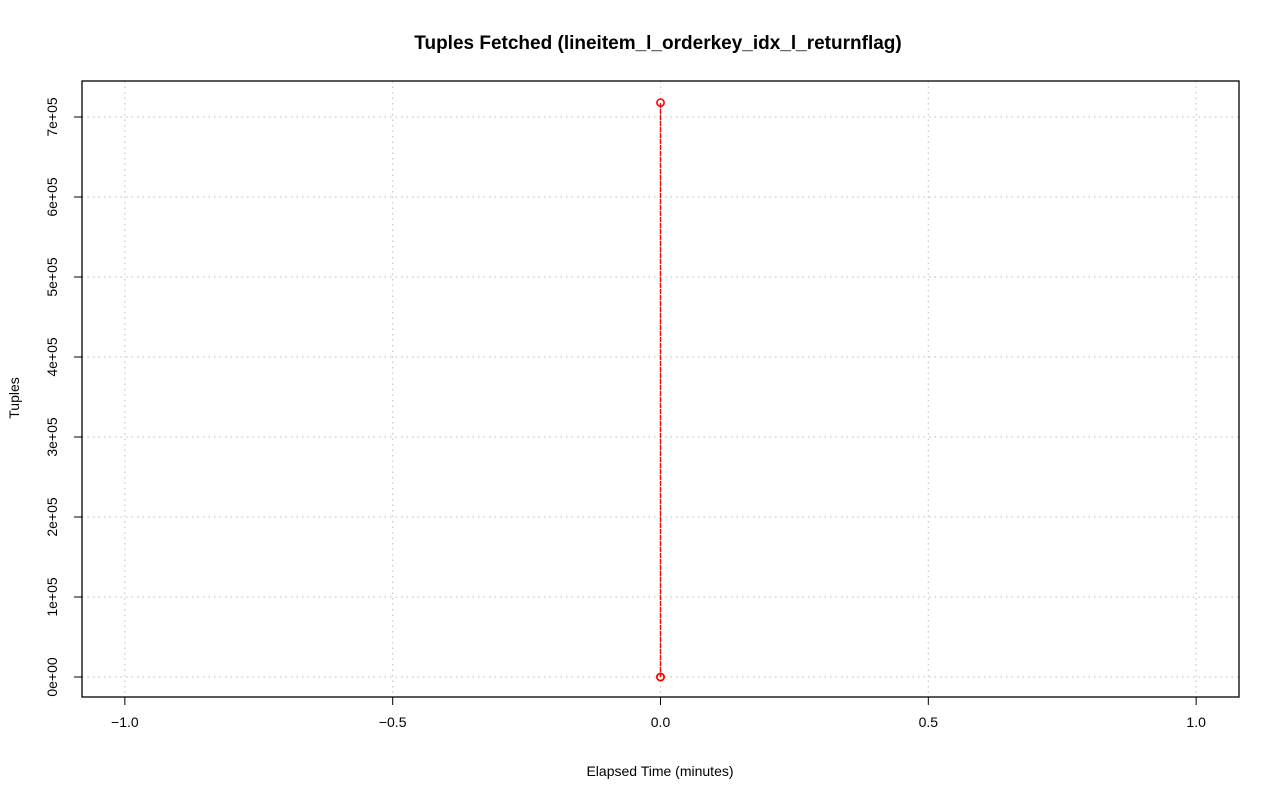 The width and height of the screenshot is (1280, 801). Describe the element at coordinates (393, 722) in the screenshot. I see `x-tick-label: −0.5` at that location.